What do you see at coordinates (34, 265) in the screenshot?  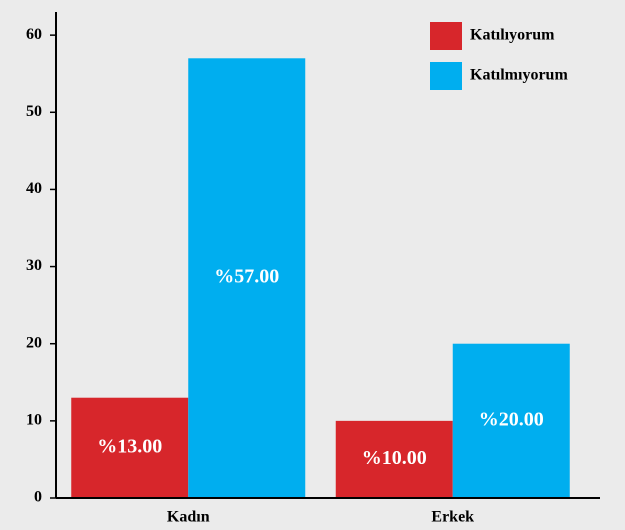 I see `y-tick-label: 30` at bounding box center [34, 265].